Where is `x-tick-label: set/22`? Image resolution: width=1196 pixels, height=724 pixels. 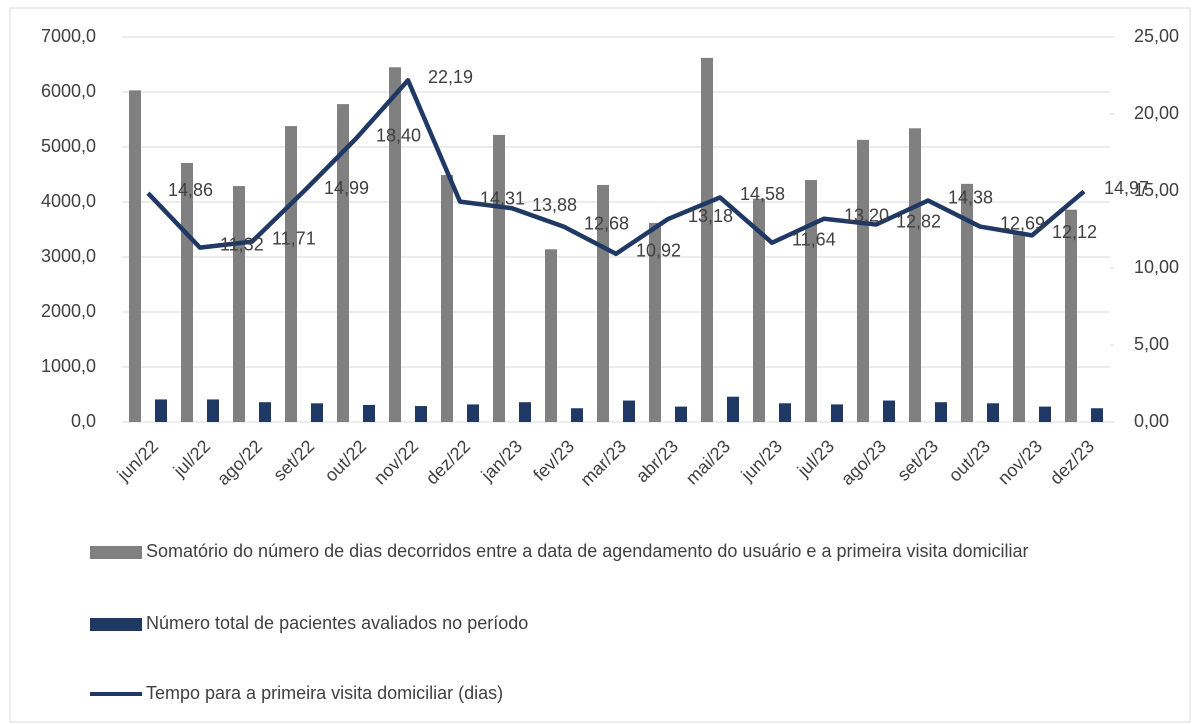
x-tick-label: set/22 is located at coordinates (293, 460).